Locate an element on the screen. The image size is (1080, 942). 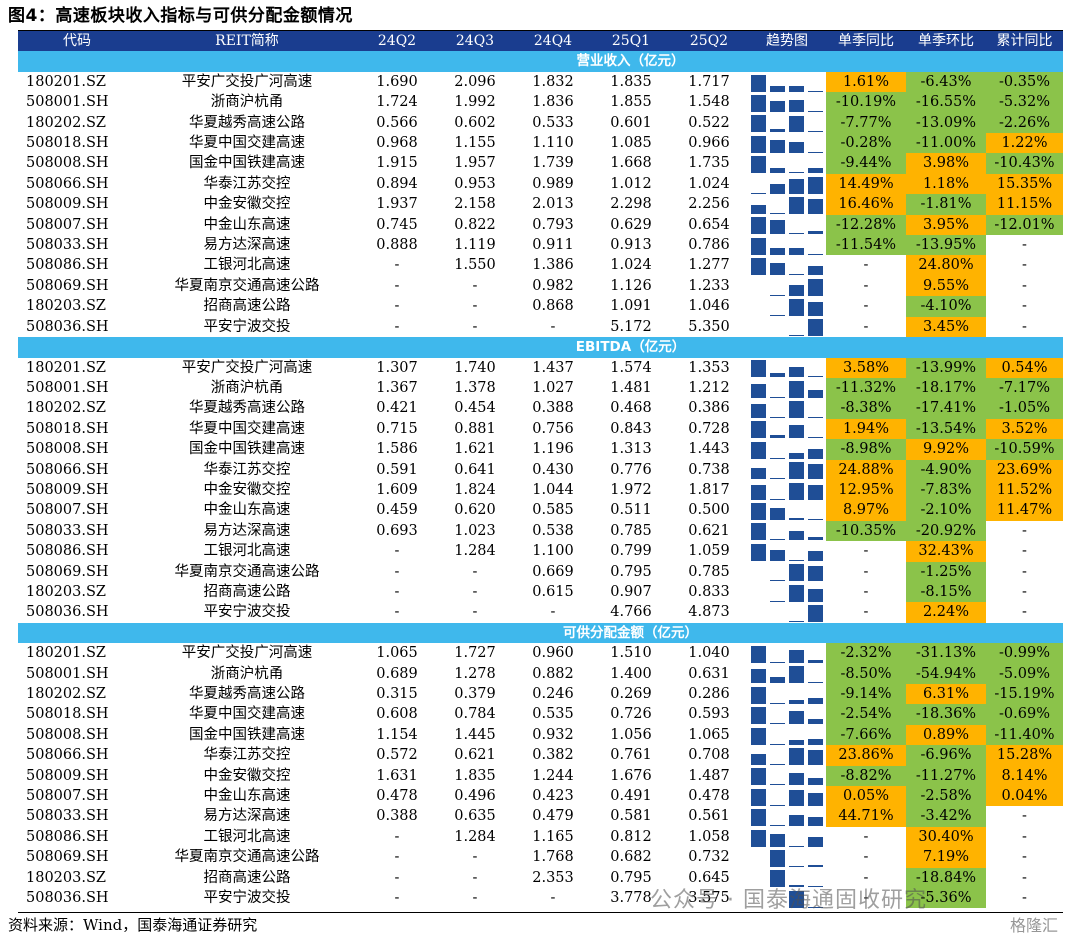
cell-25q2: 0.728 is located at coordinates (709, 428).